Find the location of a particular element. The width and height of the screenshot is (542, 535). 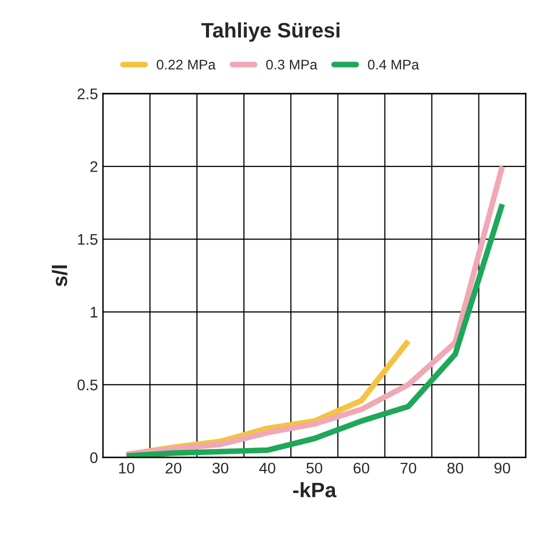

legend-label: 0.4 MPa is located at coordinates (394, 65).